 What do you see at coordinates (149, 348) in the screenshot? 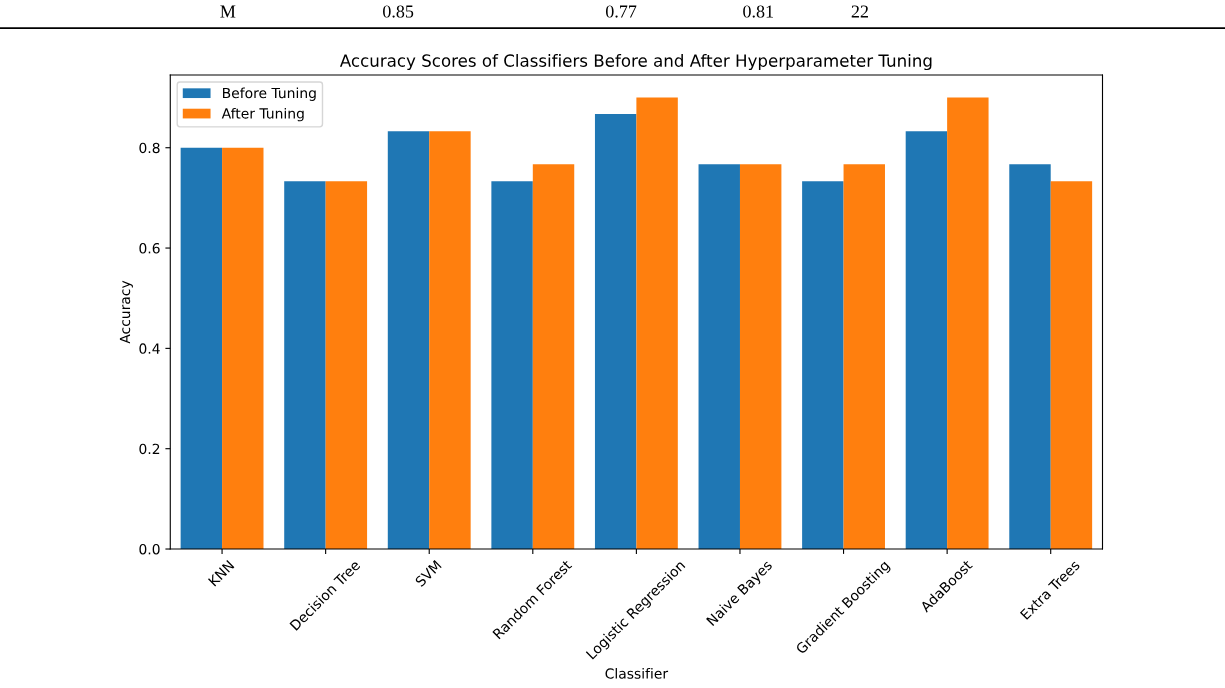
I see `y-tick-label: 0.4` at bounding box center [149, 348].